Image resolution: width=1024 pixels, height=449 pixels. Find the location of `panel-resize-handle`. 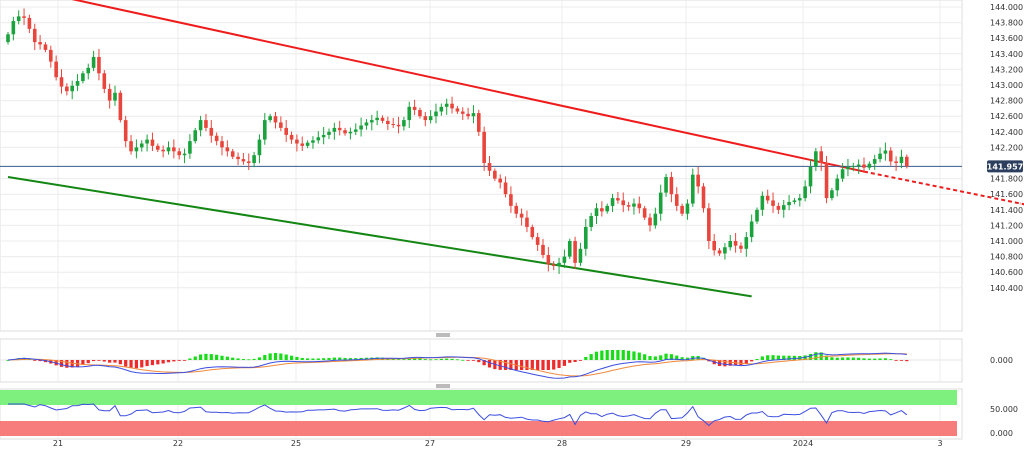

panel-resize-handle is located at coordinates (443, 335).